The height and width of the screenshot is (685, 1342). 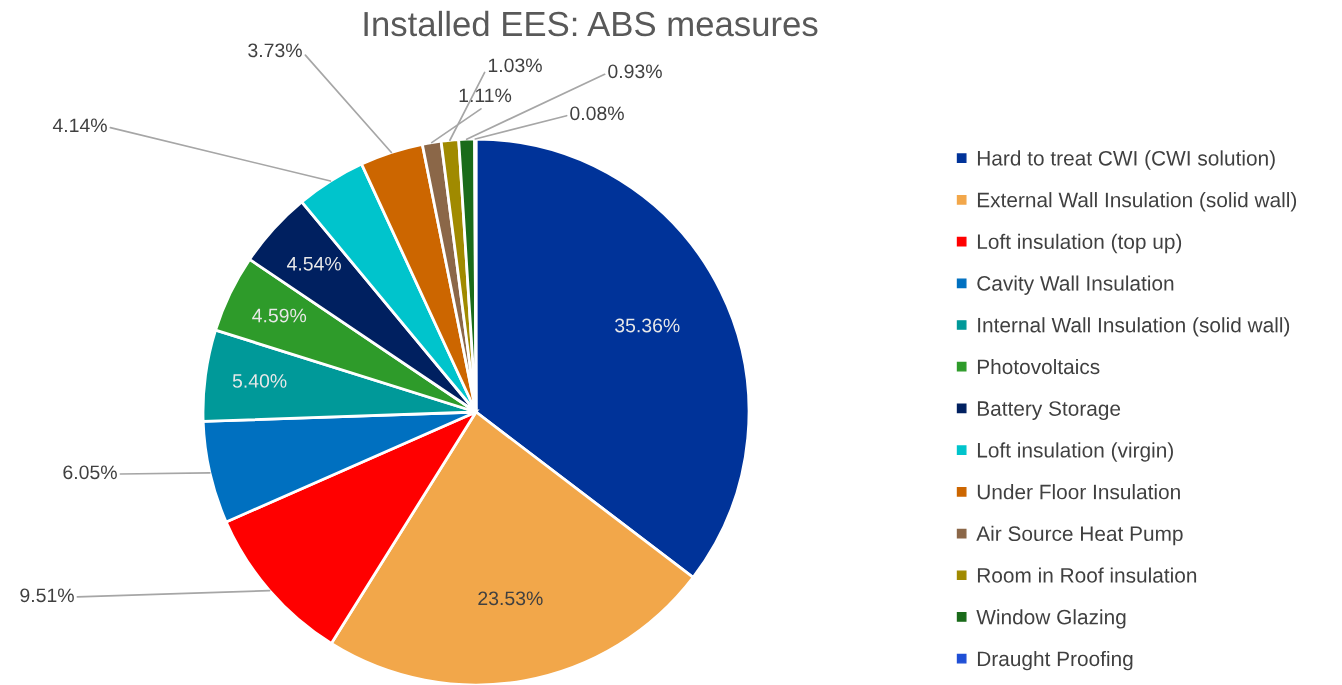 I want to click on legend-label: External Wall Insulation (solid wall), so click(x=1137, y=202).